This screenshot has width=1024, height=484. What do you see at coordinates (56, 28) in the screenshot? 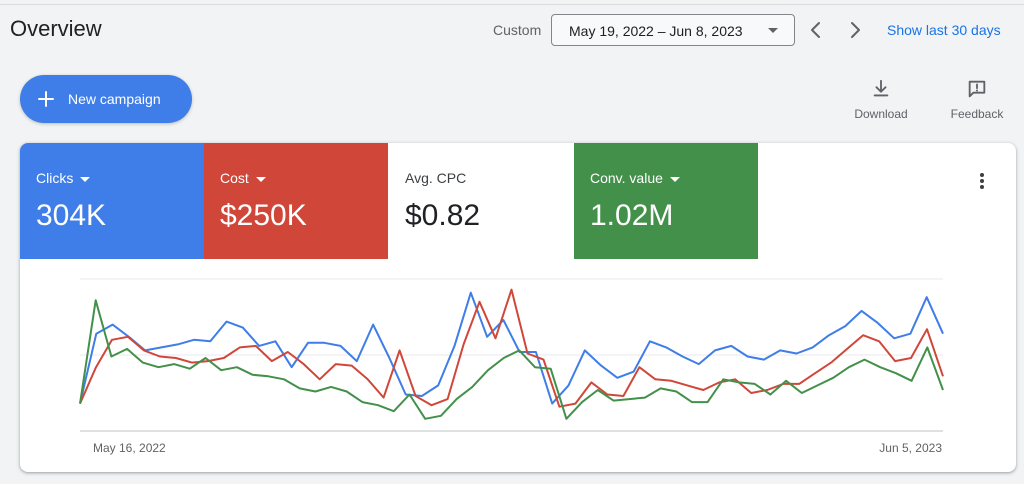
I see `page-title: Overview` at bounding box center [56, 28].